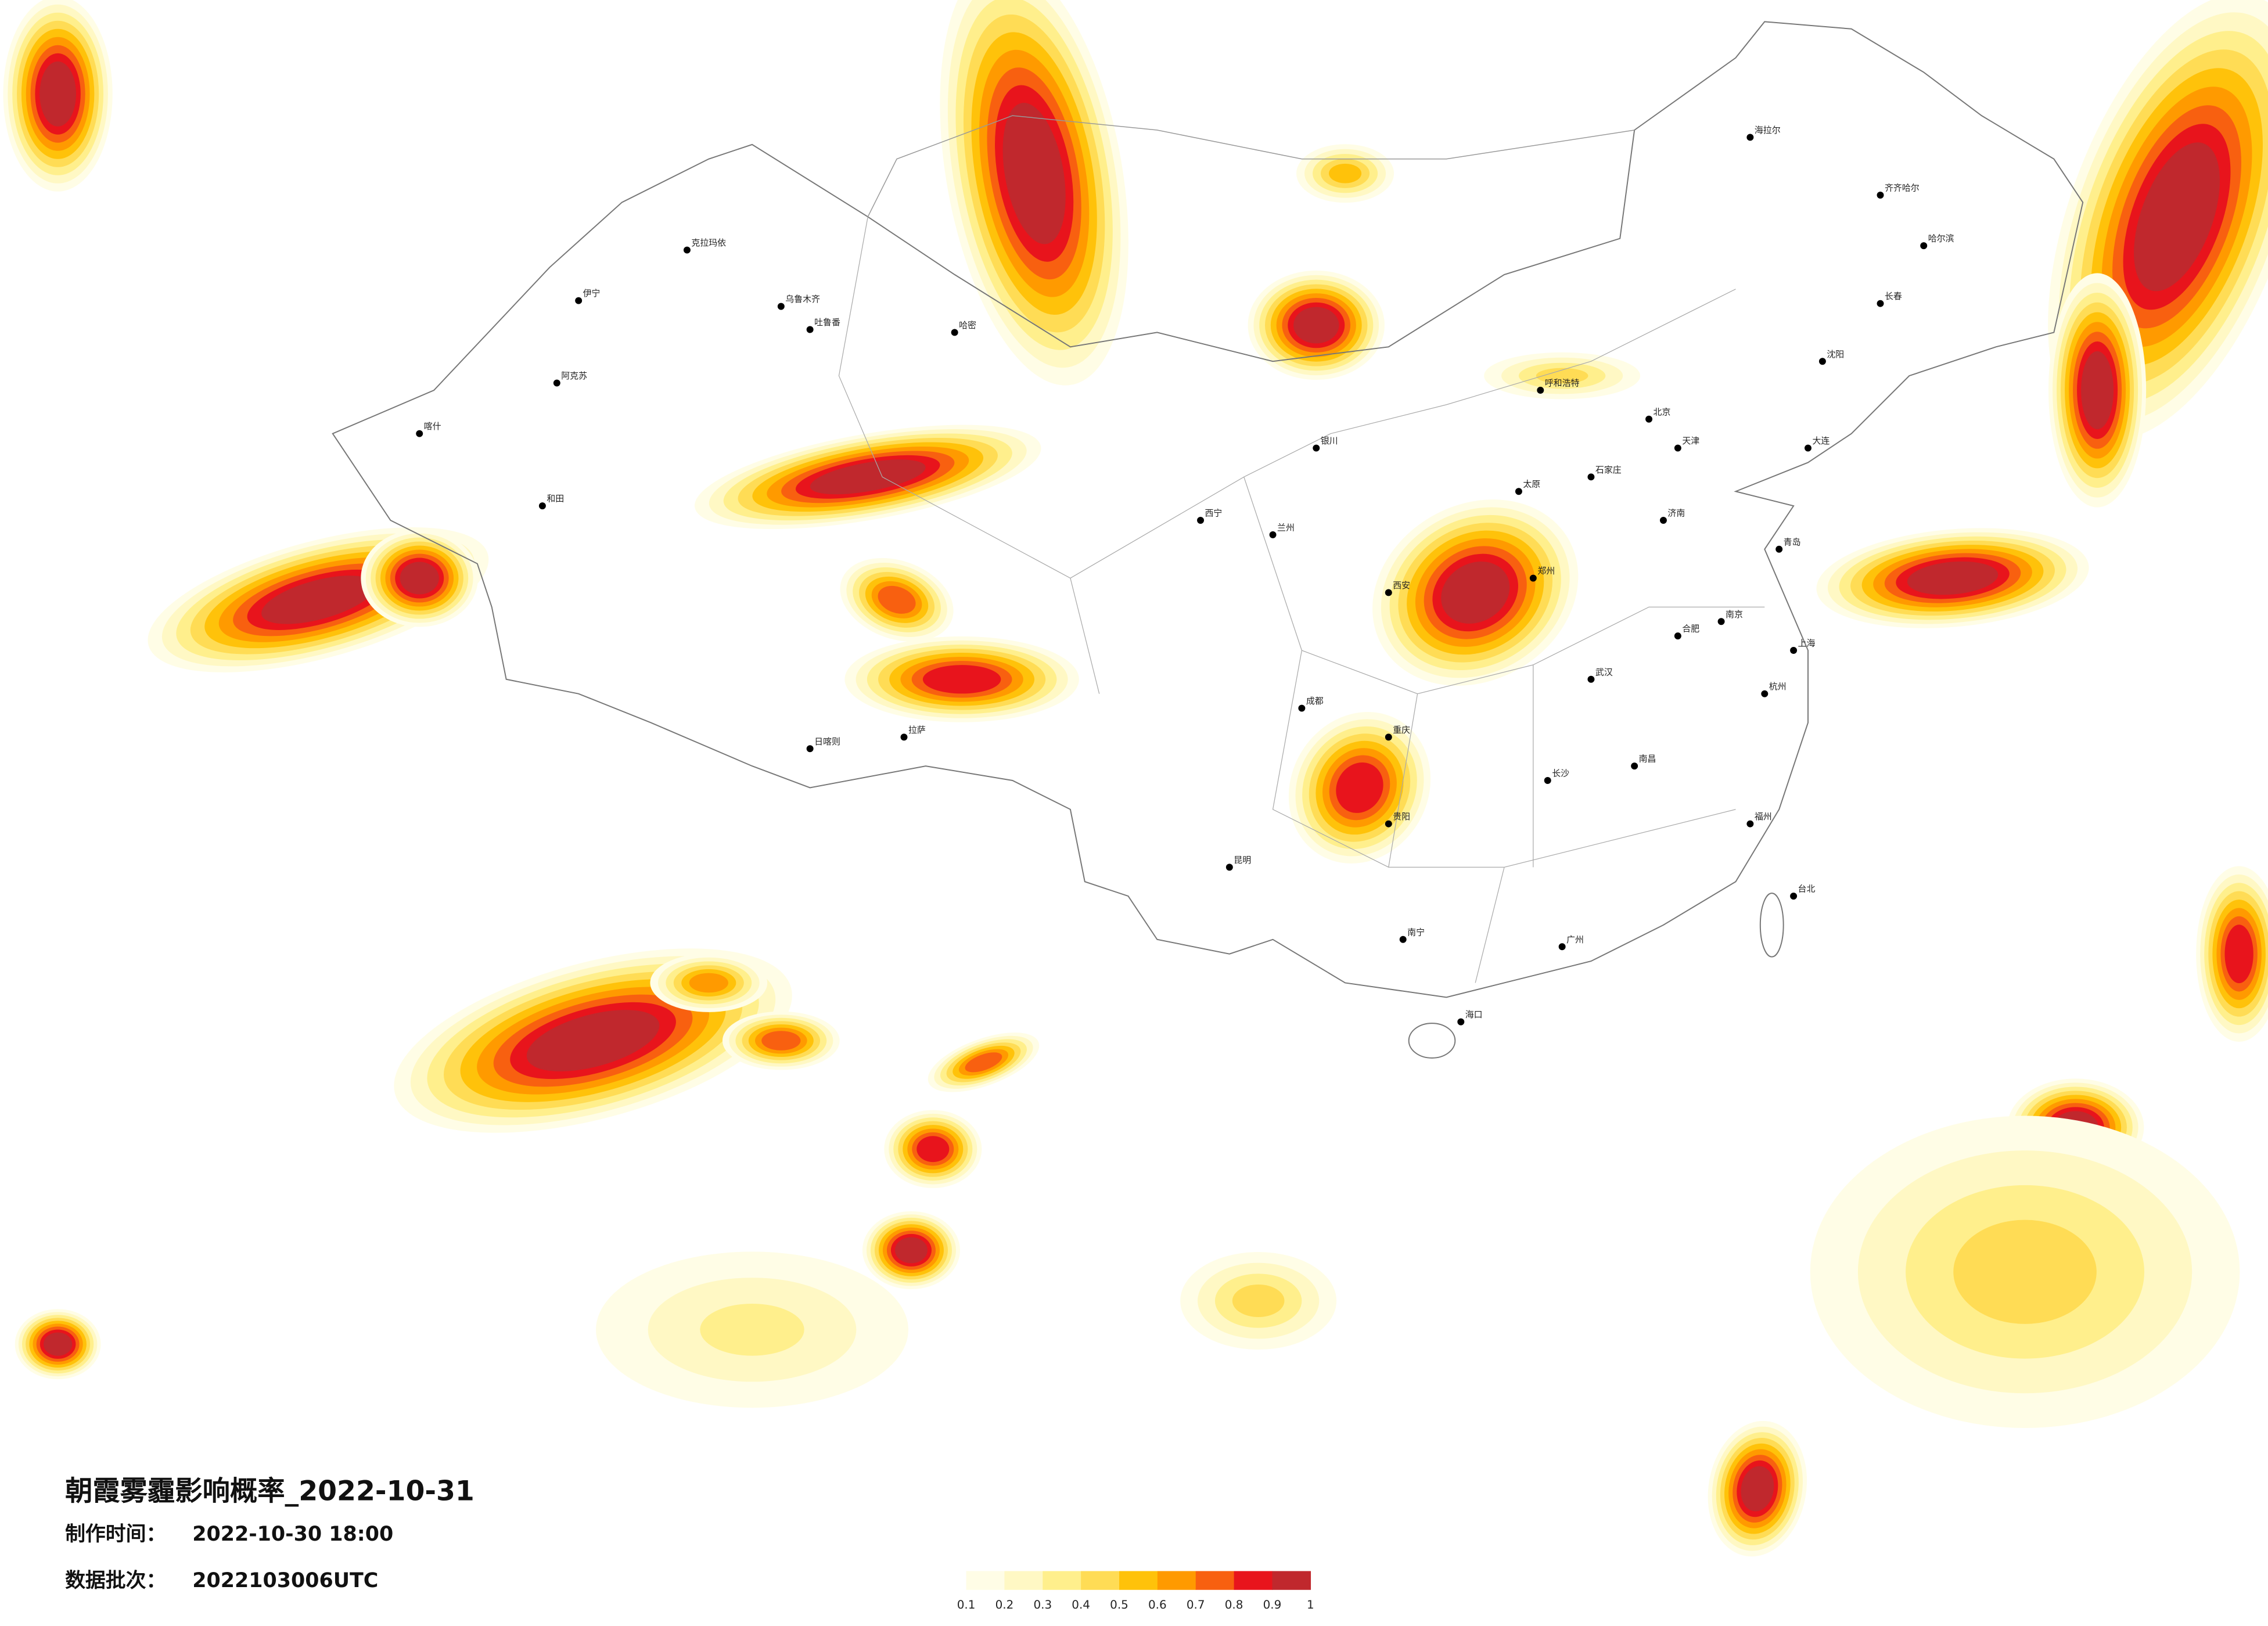 The width and height of the screenshot is (2268, 1626). Describe the element at coordinates (1531, 484) in the screenshot. I see `city-label: 太原` at that location.